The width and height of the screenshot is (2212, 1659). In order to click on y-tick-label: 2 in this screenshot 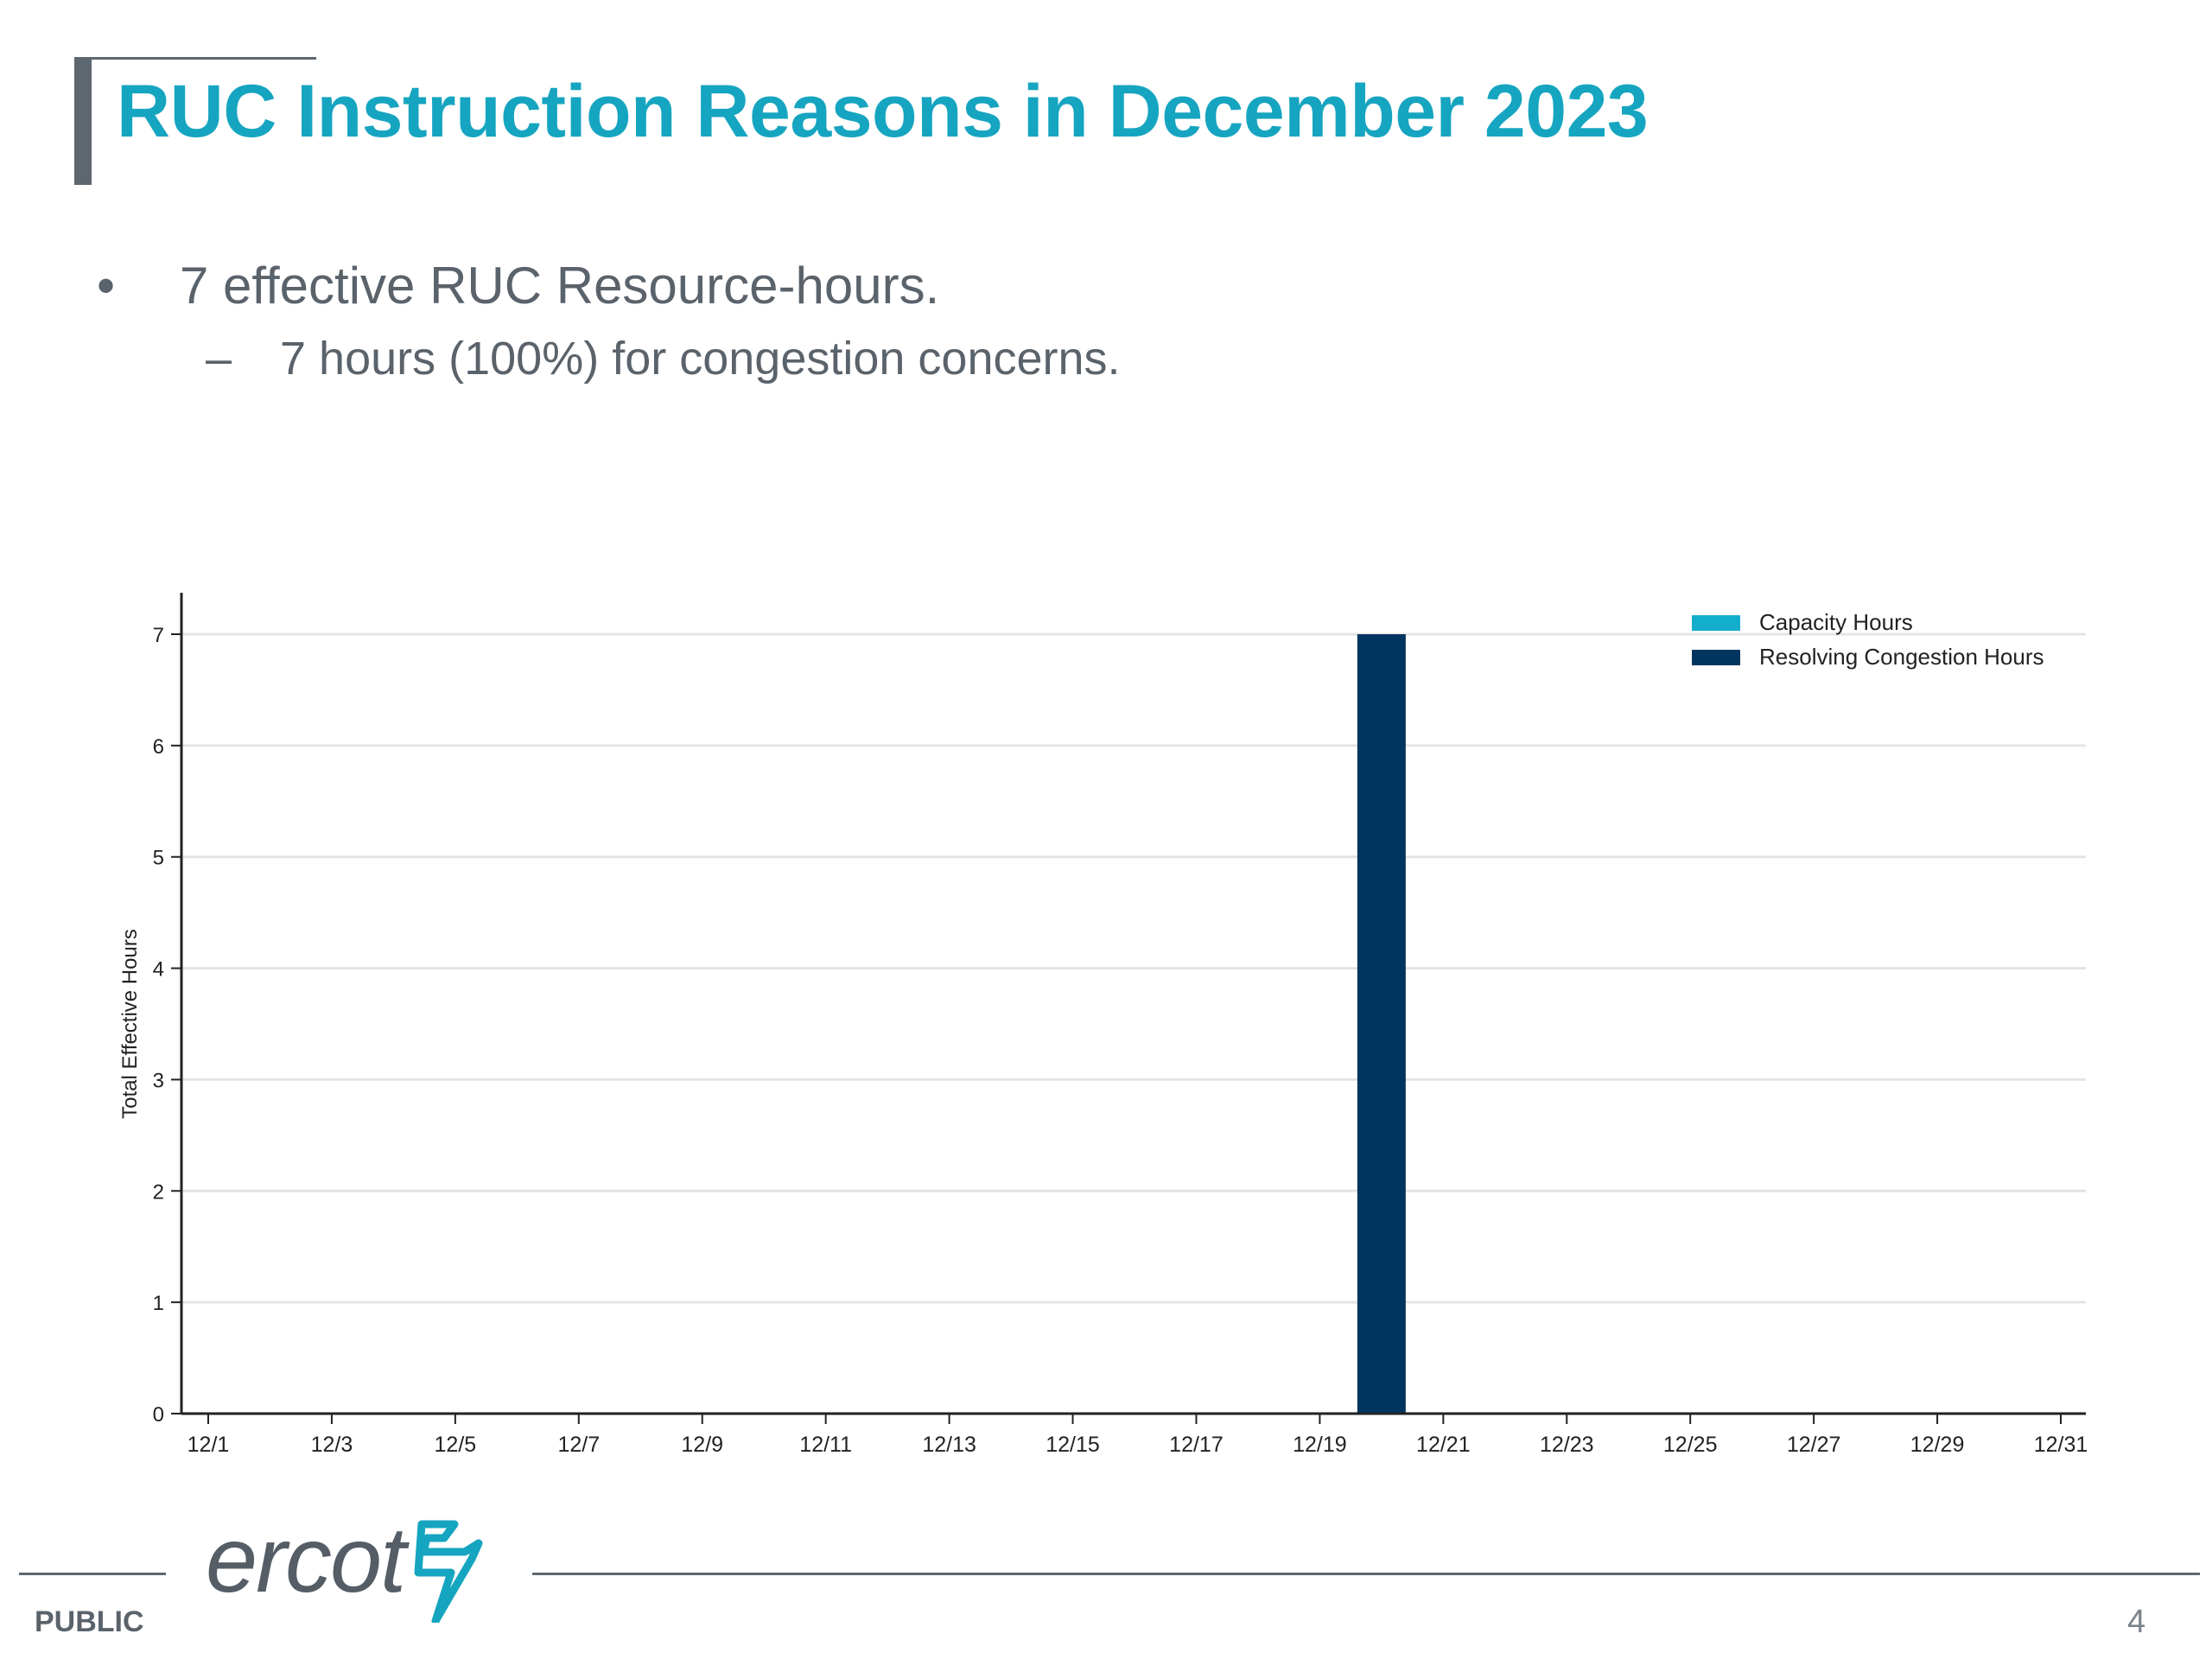, I will do `click(158, 1192)`.